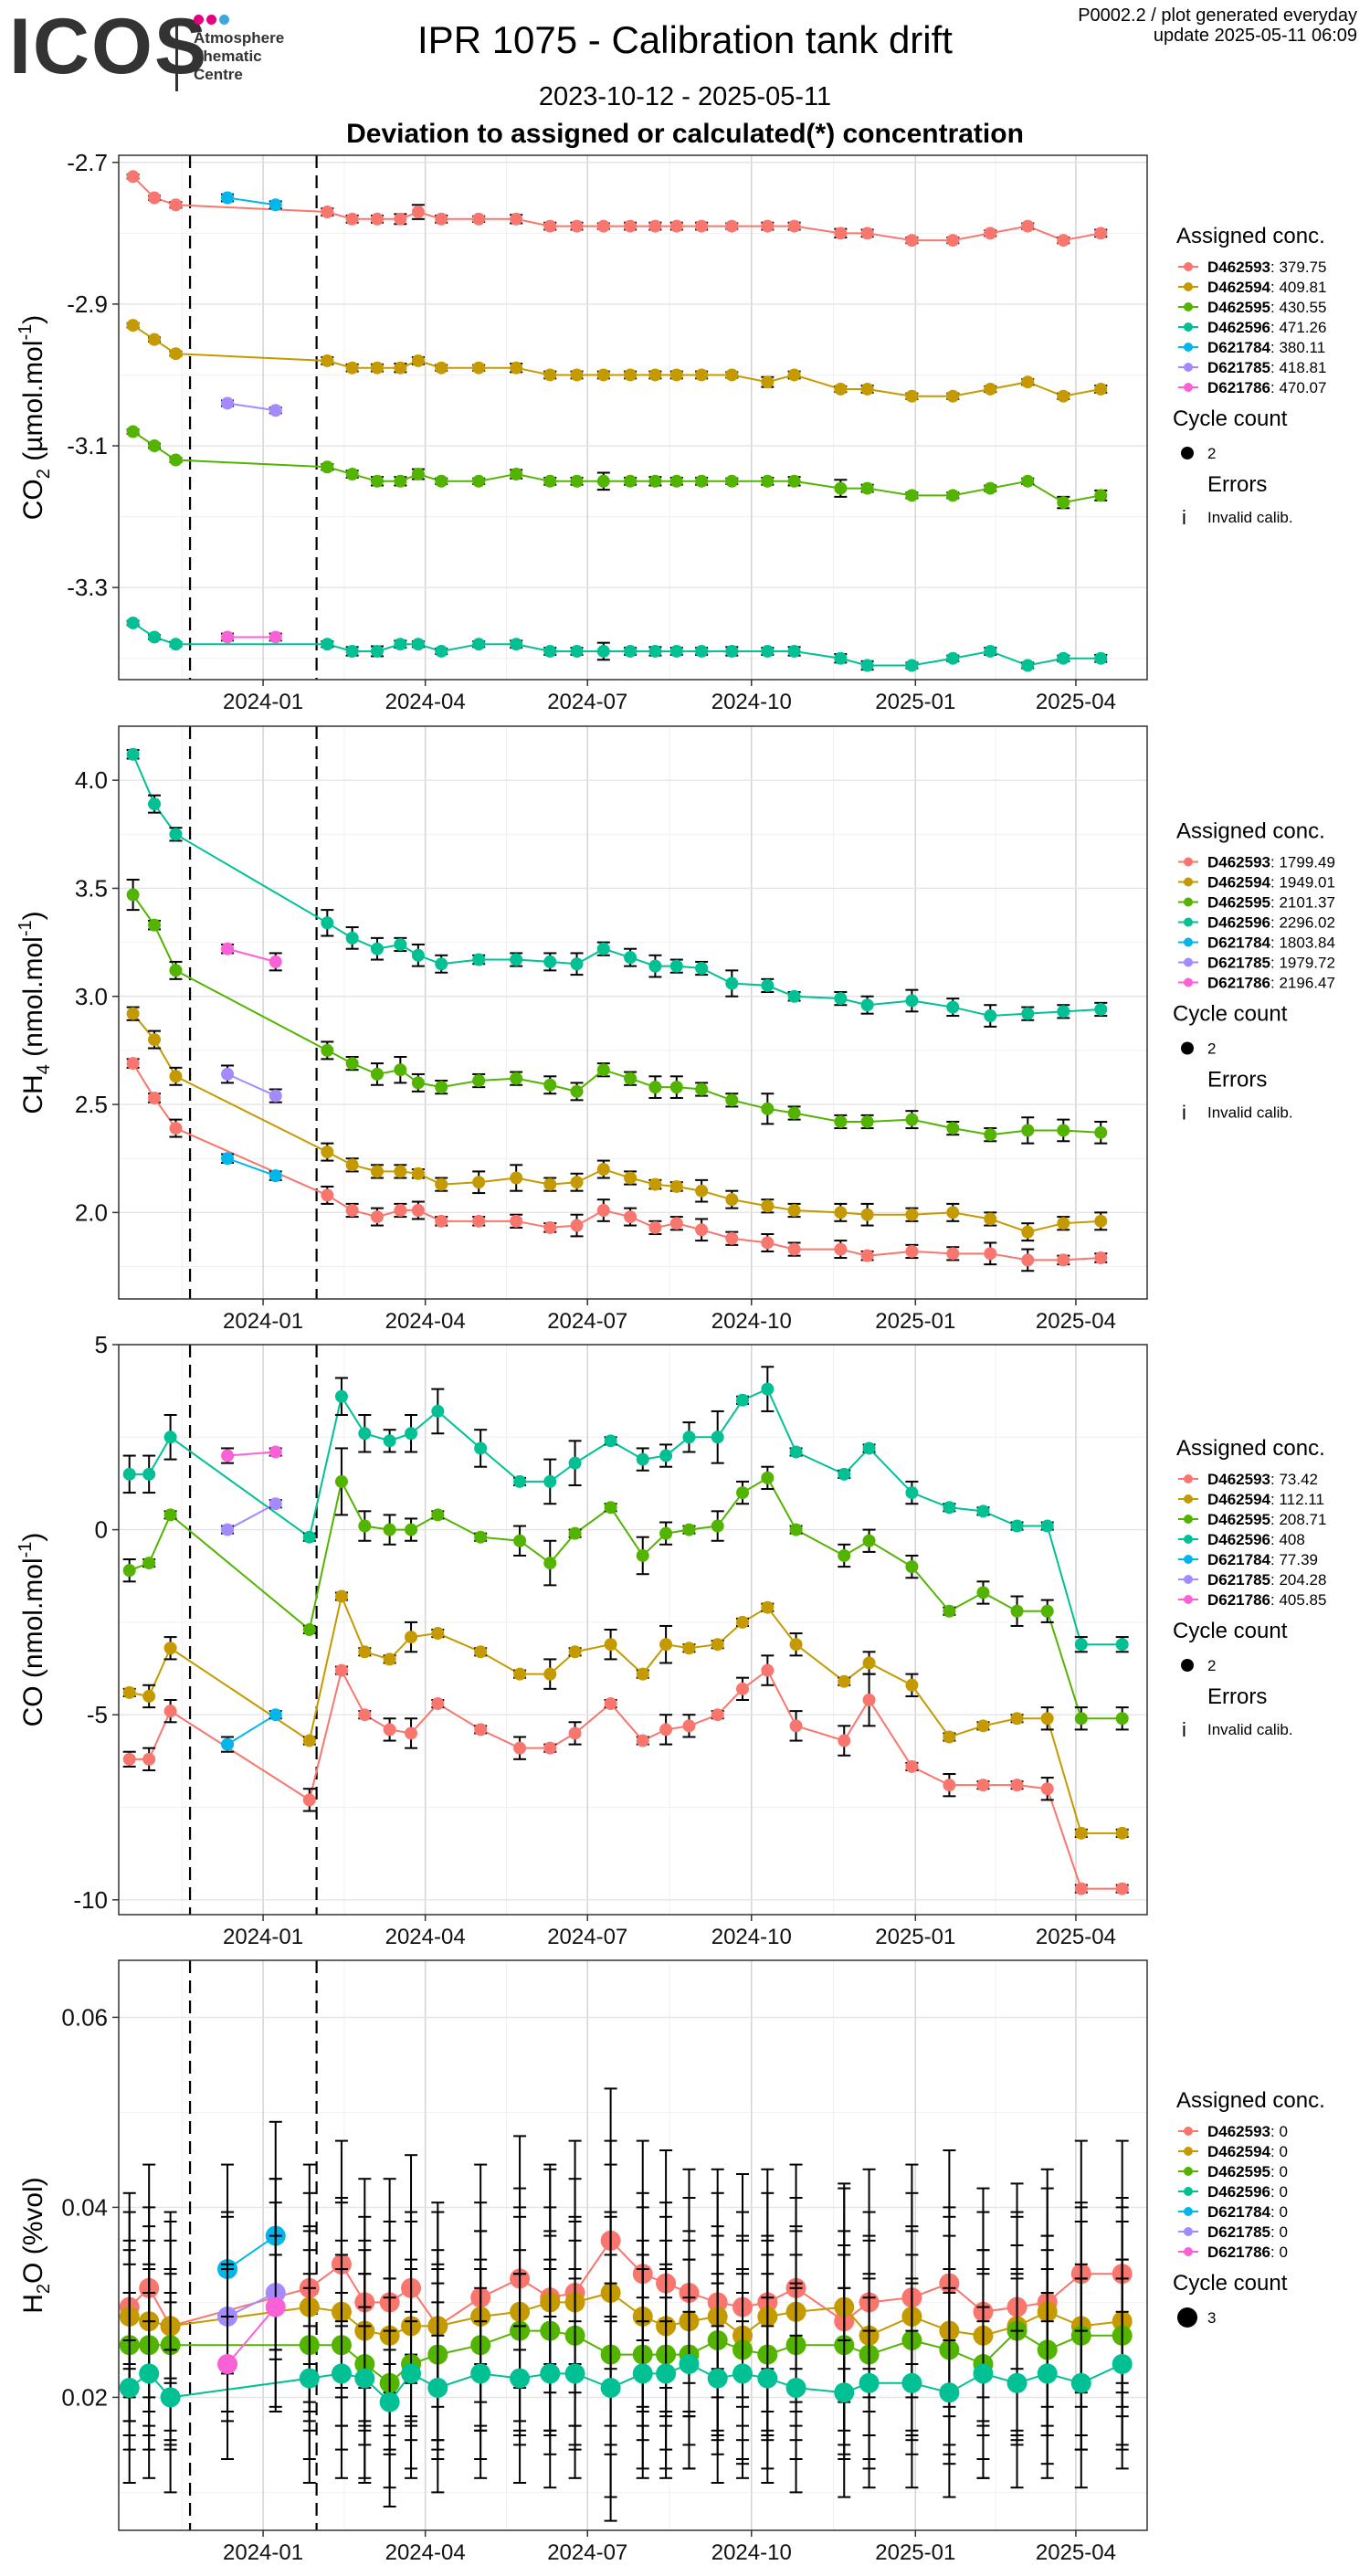  Describe the element at coordinates (1271, 903) in the screenshot. I see `legend-label: D462595: 2101.37` at that location.